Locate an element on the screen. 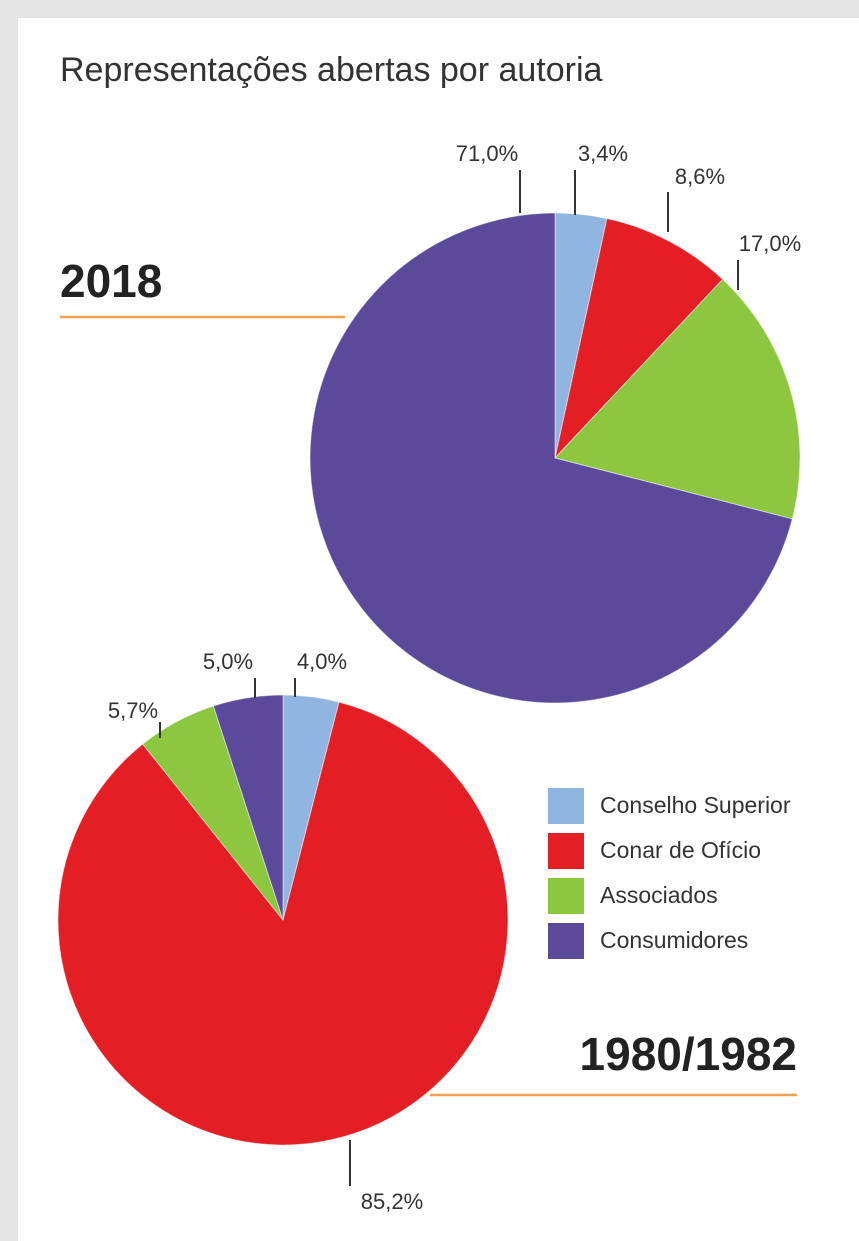 The image size is (859, 1241). pie-title: 2018 is located at coordinates (111, 281).